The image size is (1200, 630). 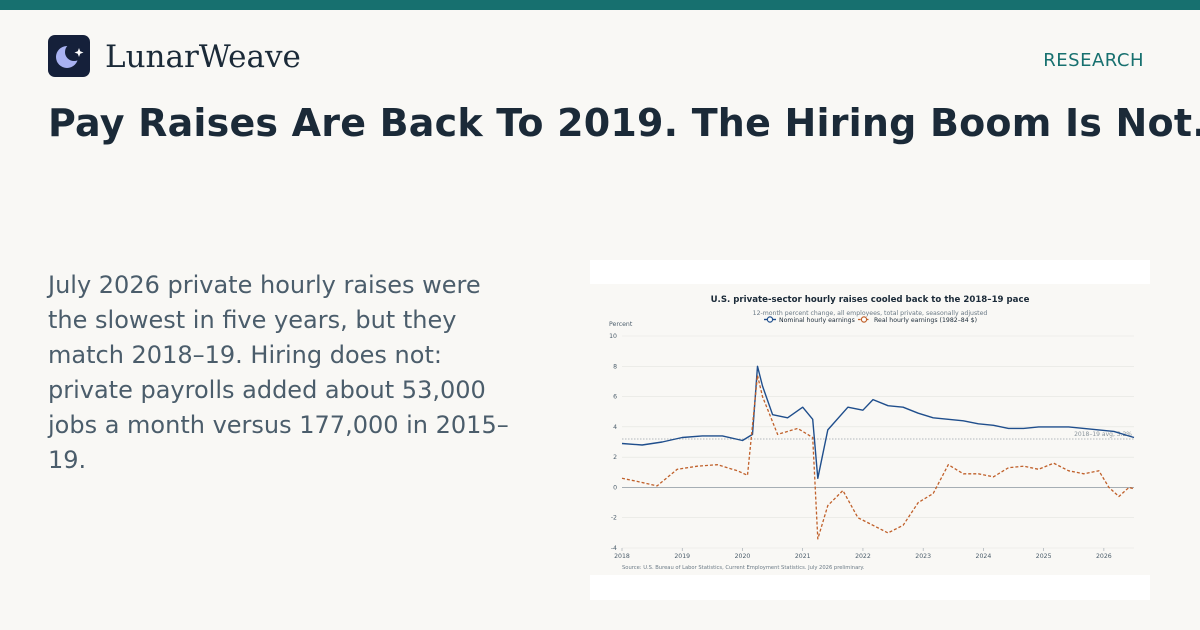 What do you see at coordinates (817, 320) in the screenshot?
I see `legend-label-nominal: Nominal hourly earnings` at bounding box center [817, 320].